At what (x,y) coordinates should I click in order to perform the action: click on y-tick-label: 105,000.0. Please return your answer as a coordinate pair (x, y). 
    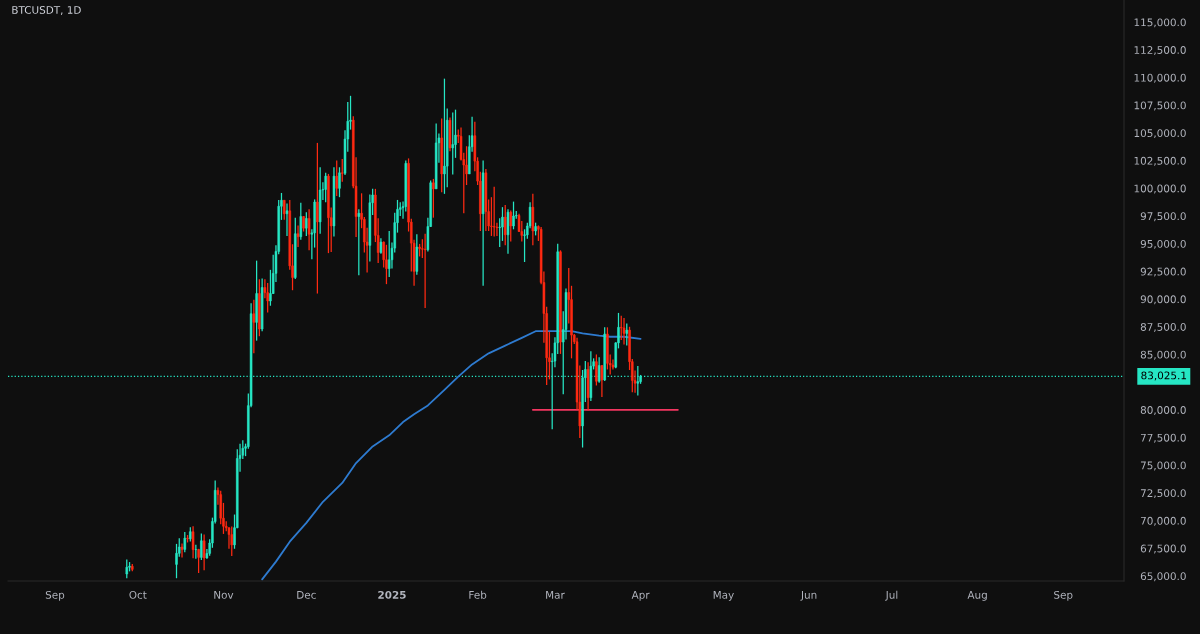
    Looking at the image, I should click on (1160, 134).